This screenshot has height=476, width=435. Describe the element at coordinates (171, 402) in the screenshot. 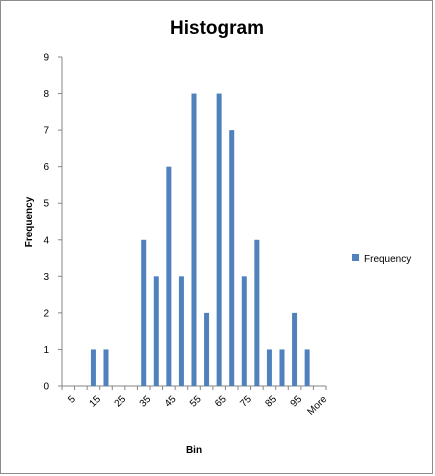

I see `x-tick-label: 45` at that location.